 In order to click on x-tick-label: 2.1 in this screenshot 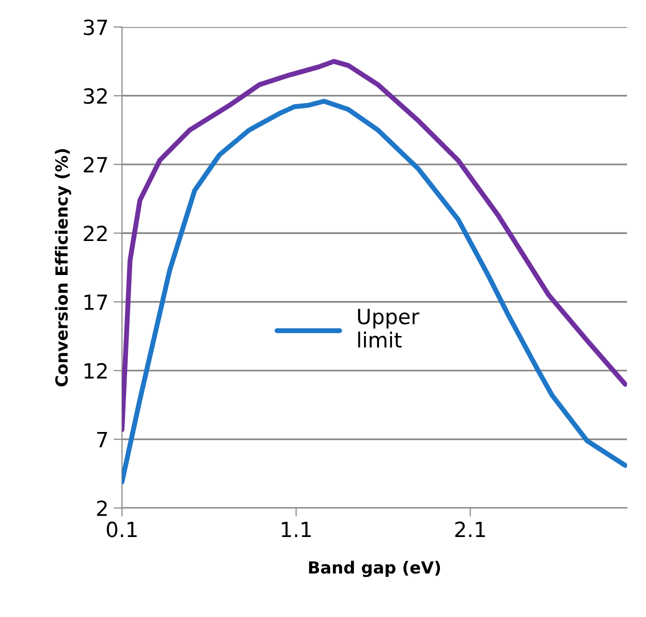, I will do `click(470, 530)`.